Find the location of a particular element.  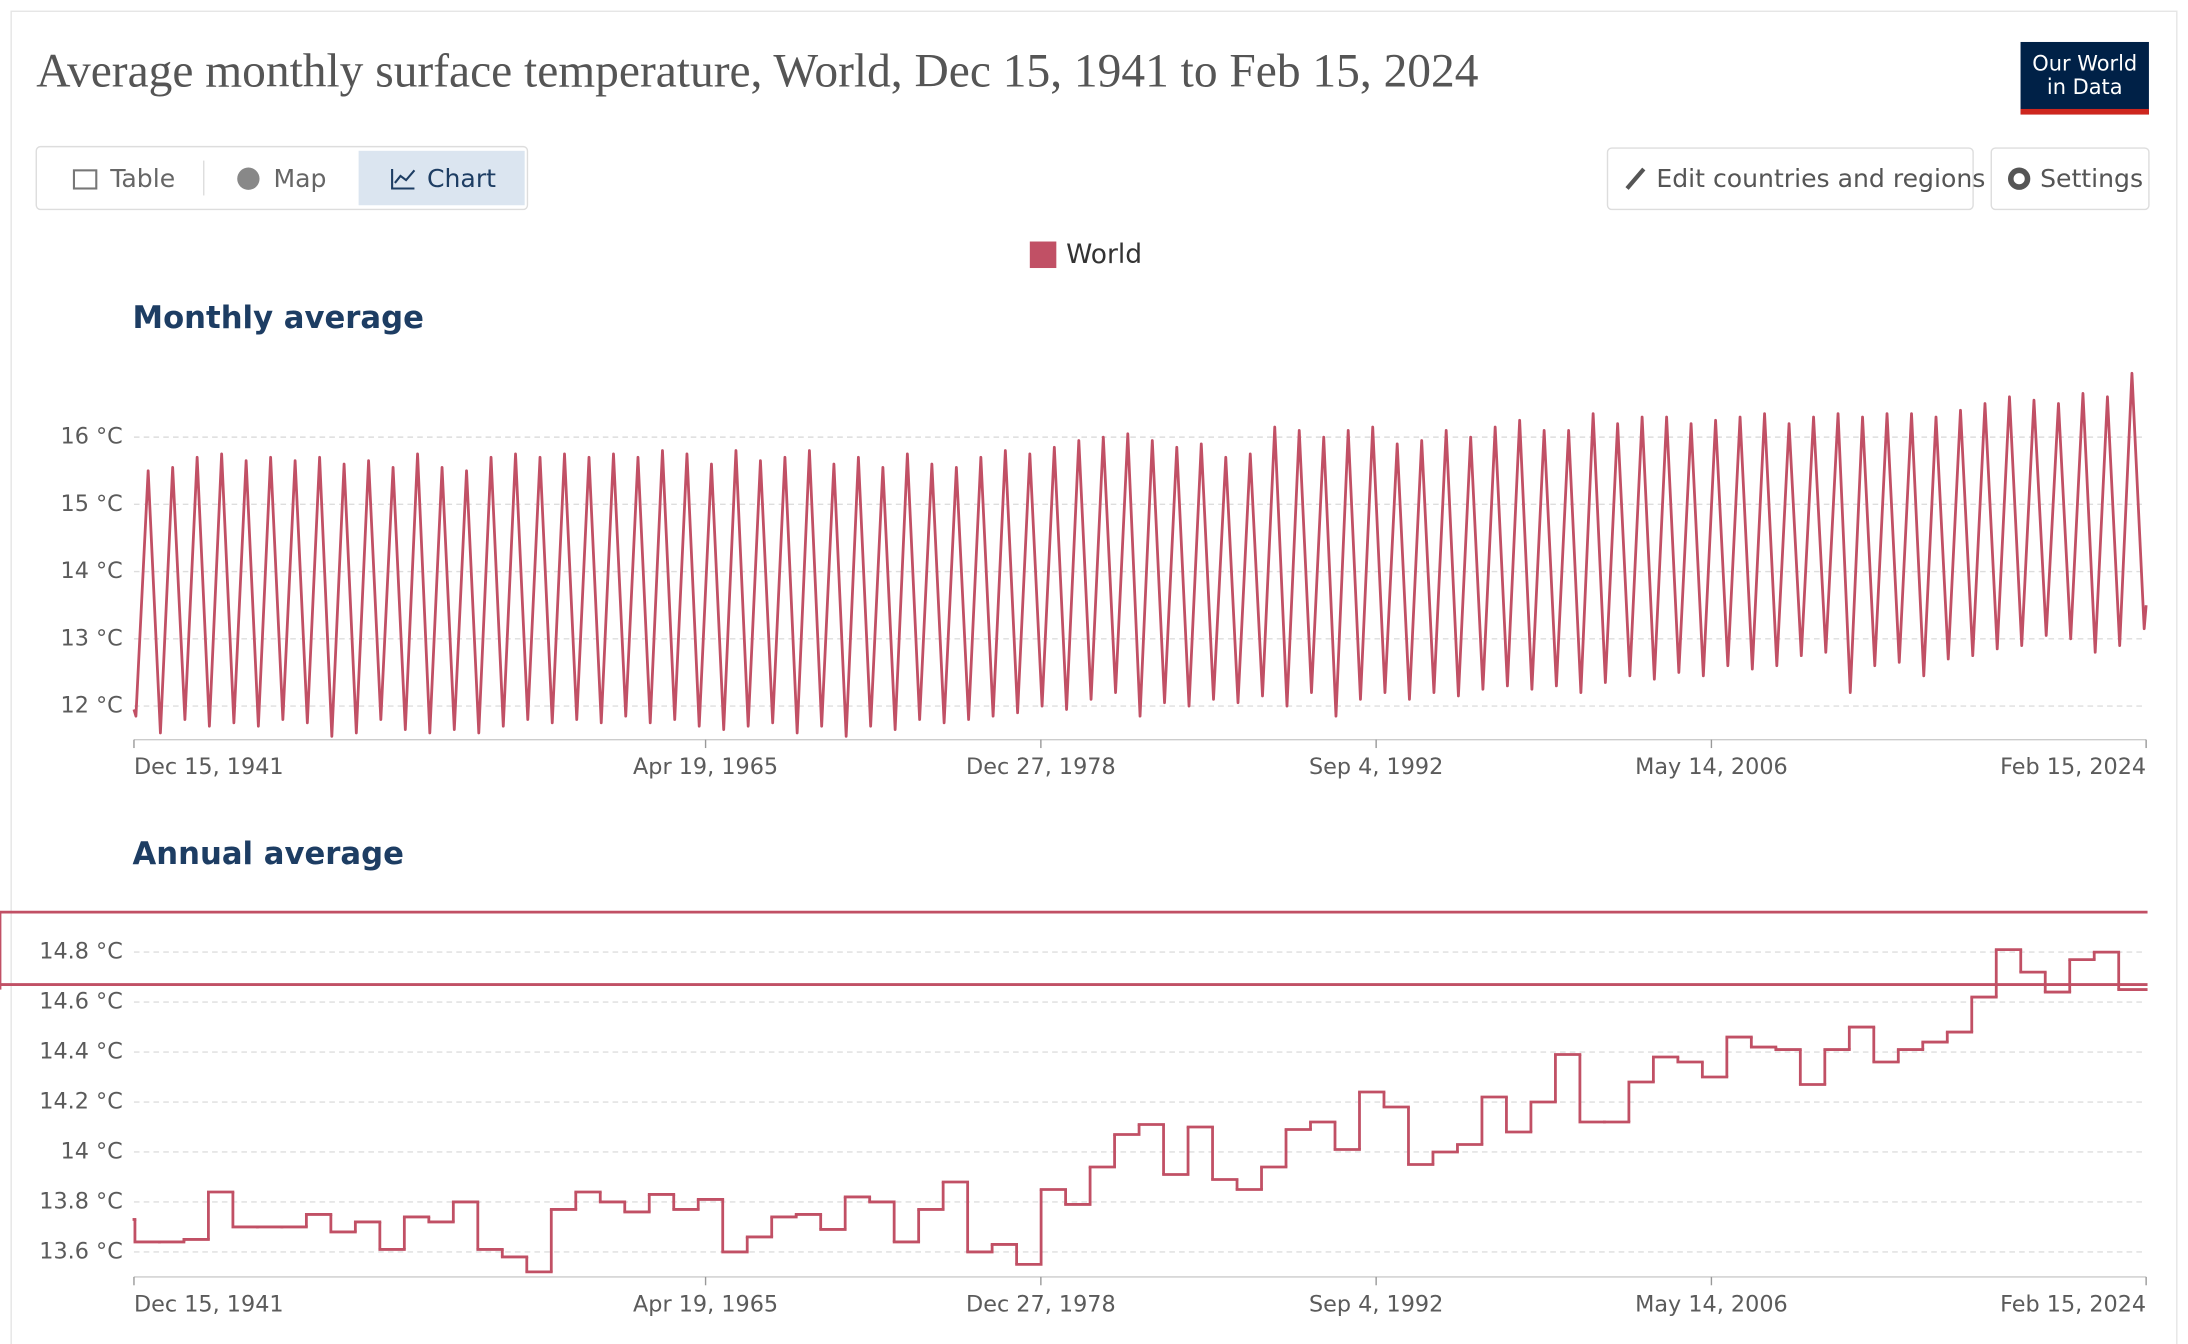

gear-icon is located at coordinates (2019, 178).